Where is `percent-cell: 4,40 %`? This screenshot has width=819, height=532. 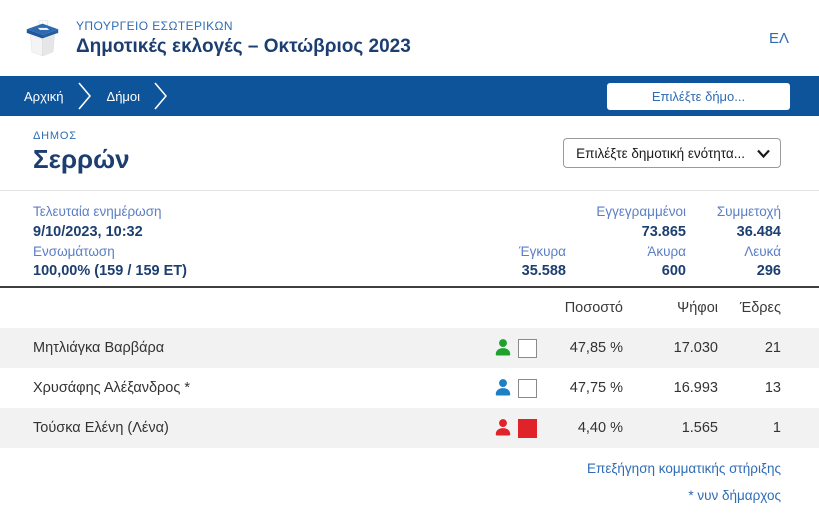
percent-cell: 4,40 % is located at coordinates (600, 428).